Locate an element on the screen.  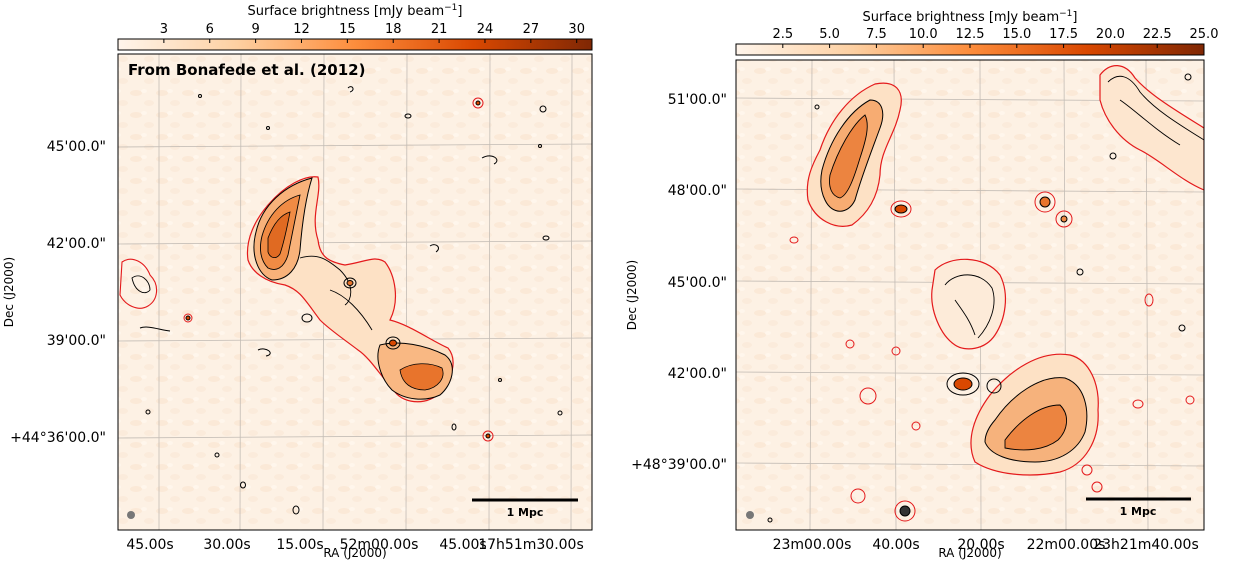
colorbar-gradient-left is located at coordinates (355, 44).